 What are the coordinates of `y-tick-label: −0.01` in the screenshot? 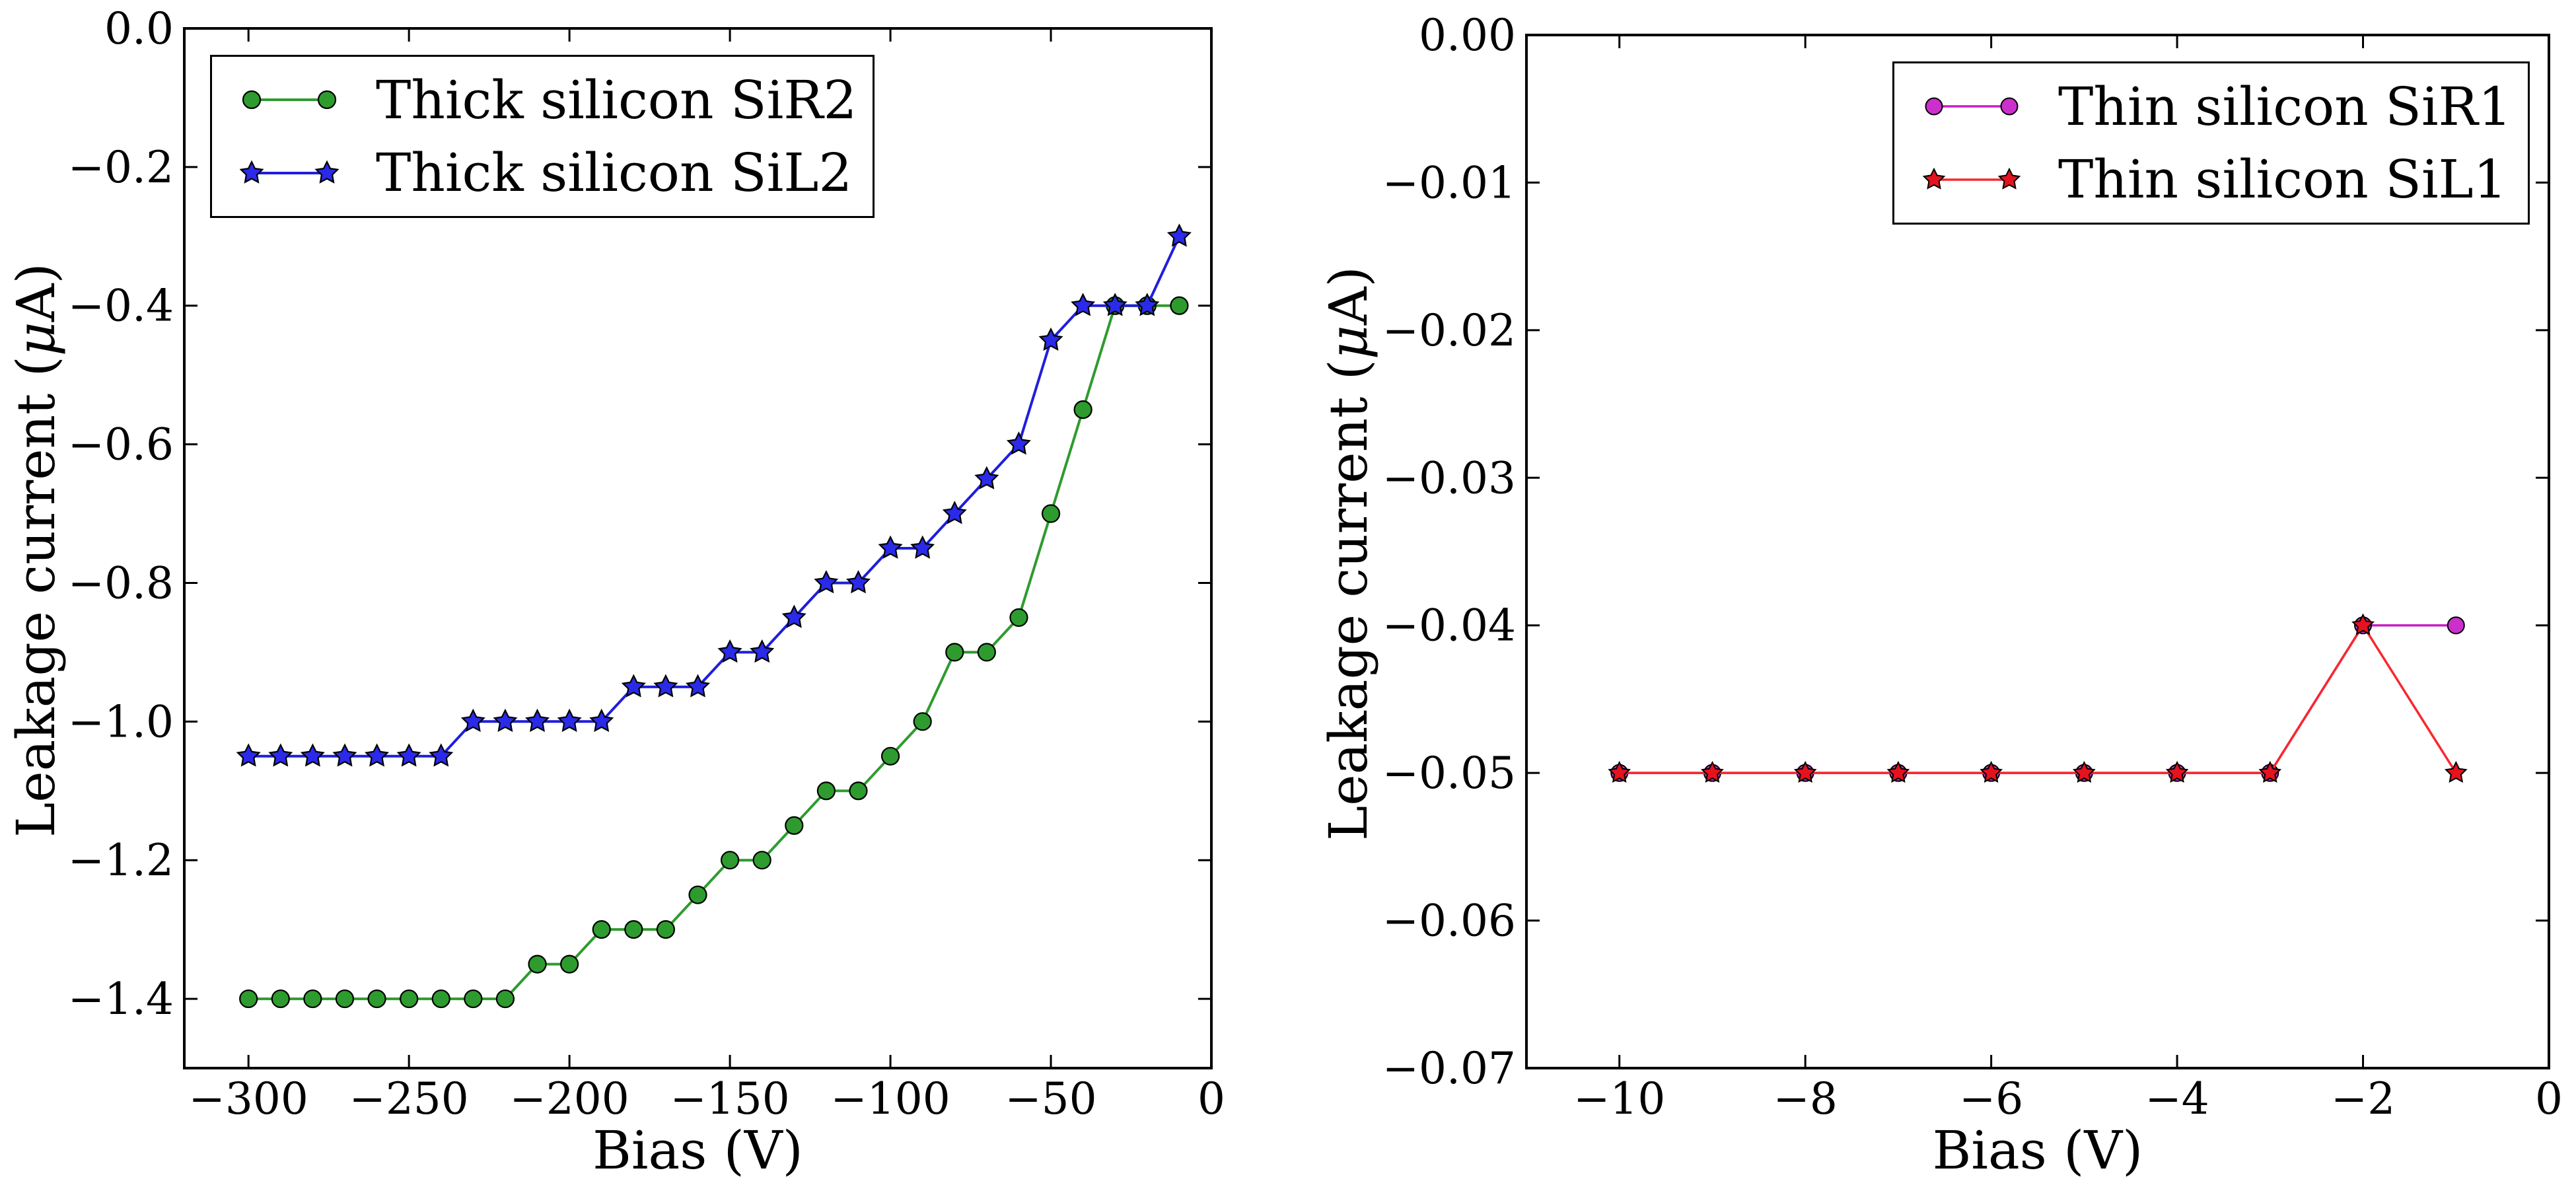 It's located at (1449, 182).